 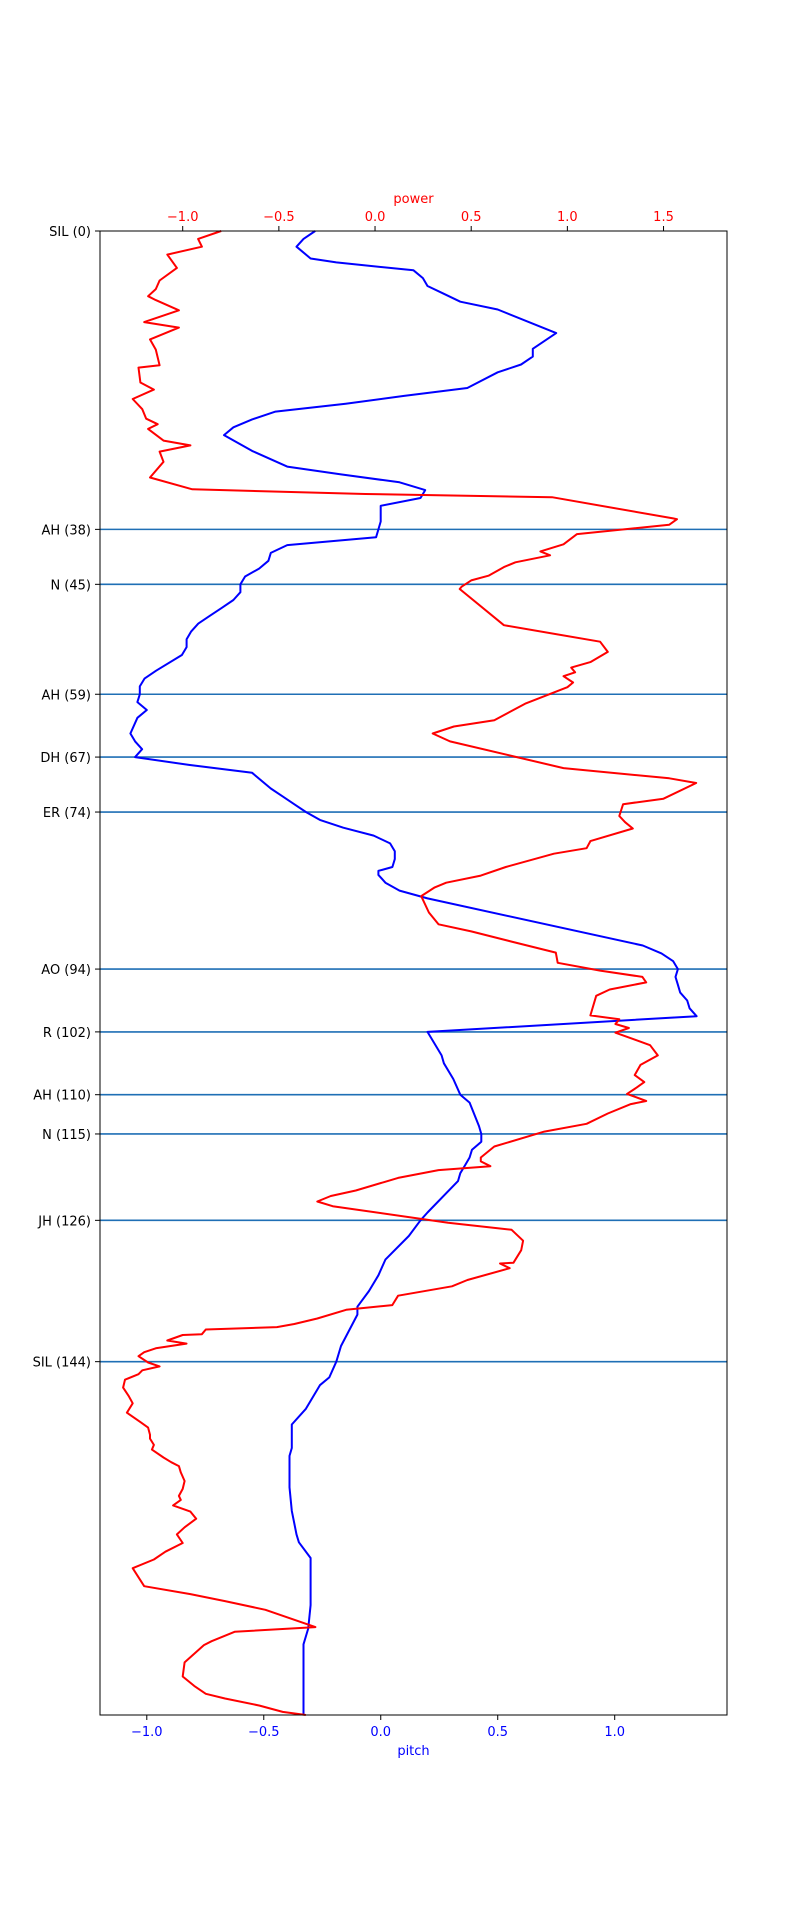 I want to click on power-axis-ticks: −1.0 −0.5 0.0 0.5 1.0 1.5, so click(x=420, y=220).